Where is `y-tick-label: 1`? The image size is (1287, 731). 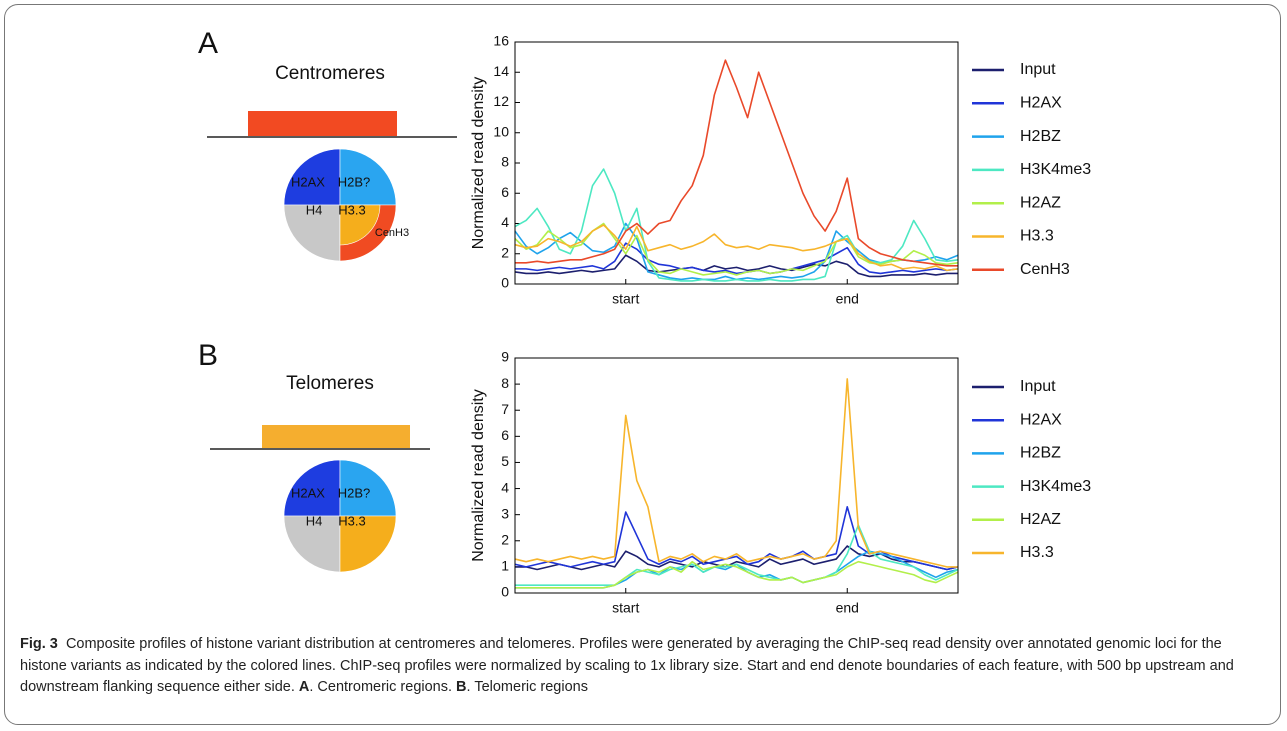 y-tick-label: 1 is located at coordinates (505, 566).